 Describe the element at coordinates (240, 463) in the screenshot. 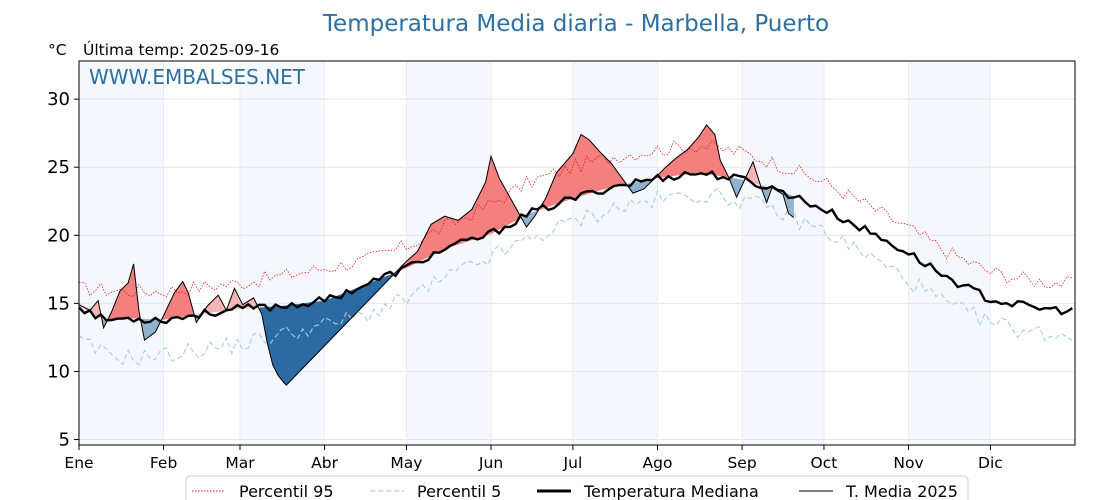

I see `x-tick-label: Mar` at that location.